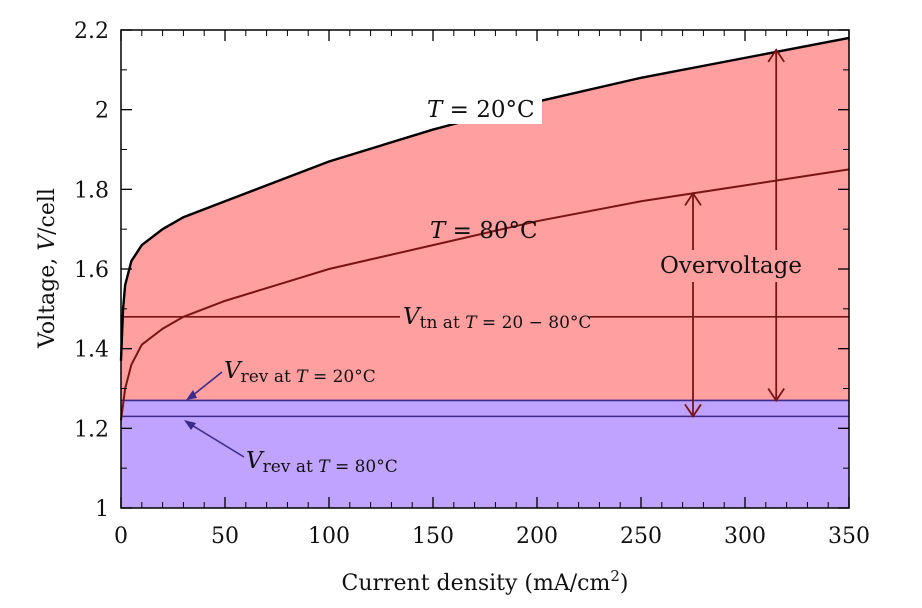  What do you see at coordinates (484, 231) in the screenshot?
I see `t80-label: T = 80°C` at bounding box center [484, 231].